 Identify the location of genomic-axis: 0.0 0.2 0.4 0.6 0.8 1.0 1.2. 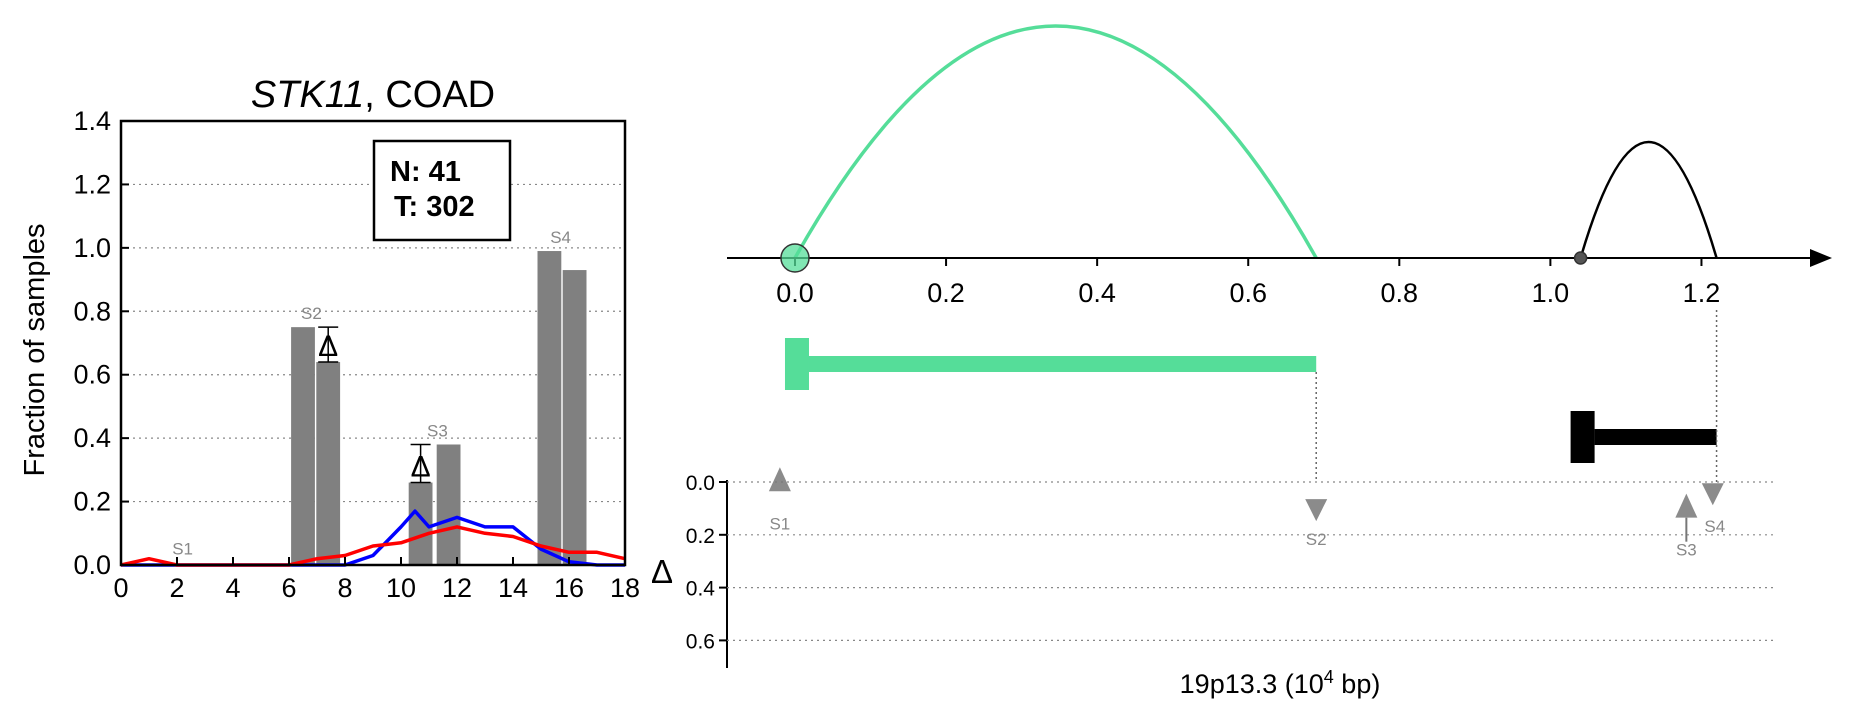
(1279, 275).